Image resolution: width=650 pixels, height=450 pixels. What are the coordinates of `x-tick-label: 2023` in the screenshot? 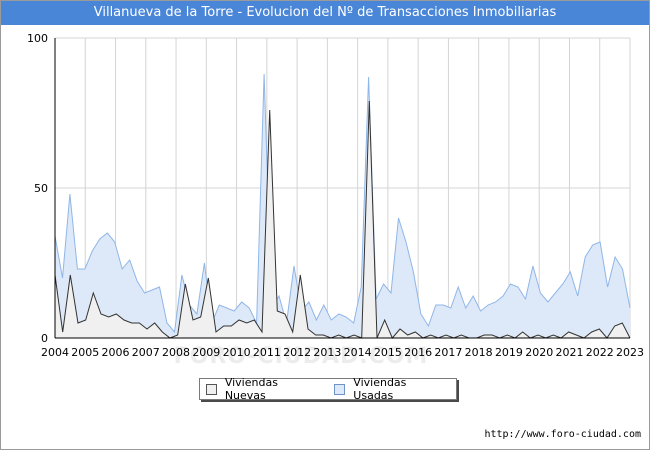 It's located at (630, 352).